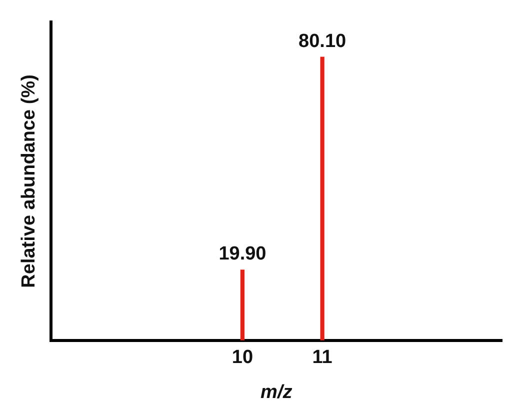 The image size is (518, 414). Describe the element at coordinates (29, 181) in the screenshot. I see `y-axis-title: Relative abundance (%)` at that location.